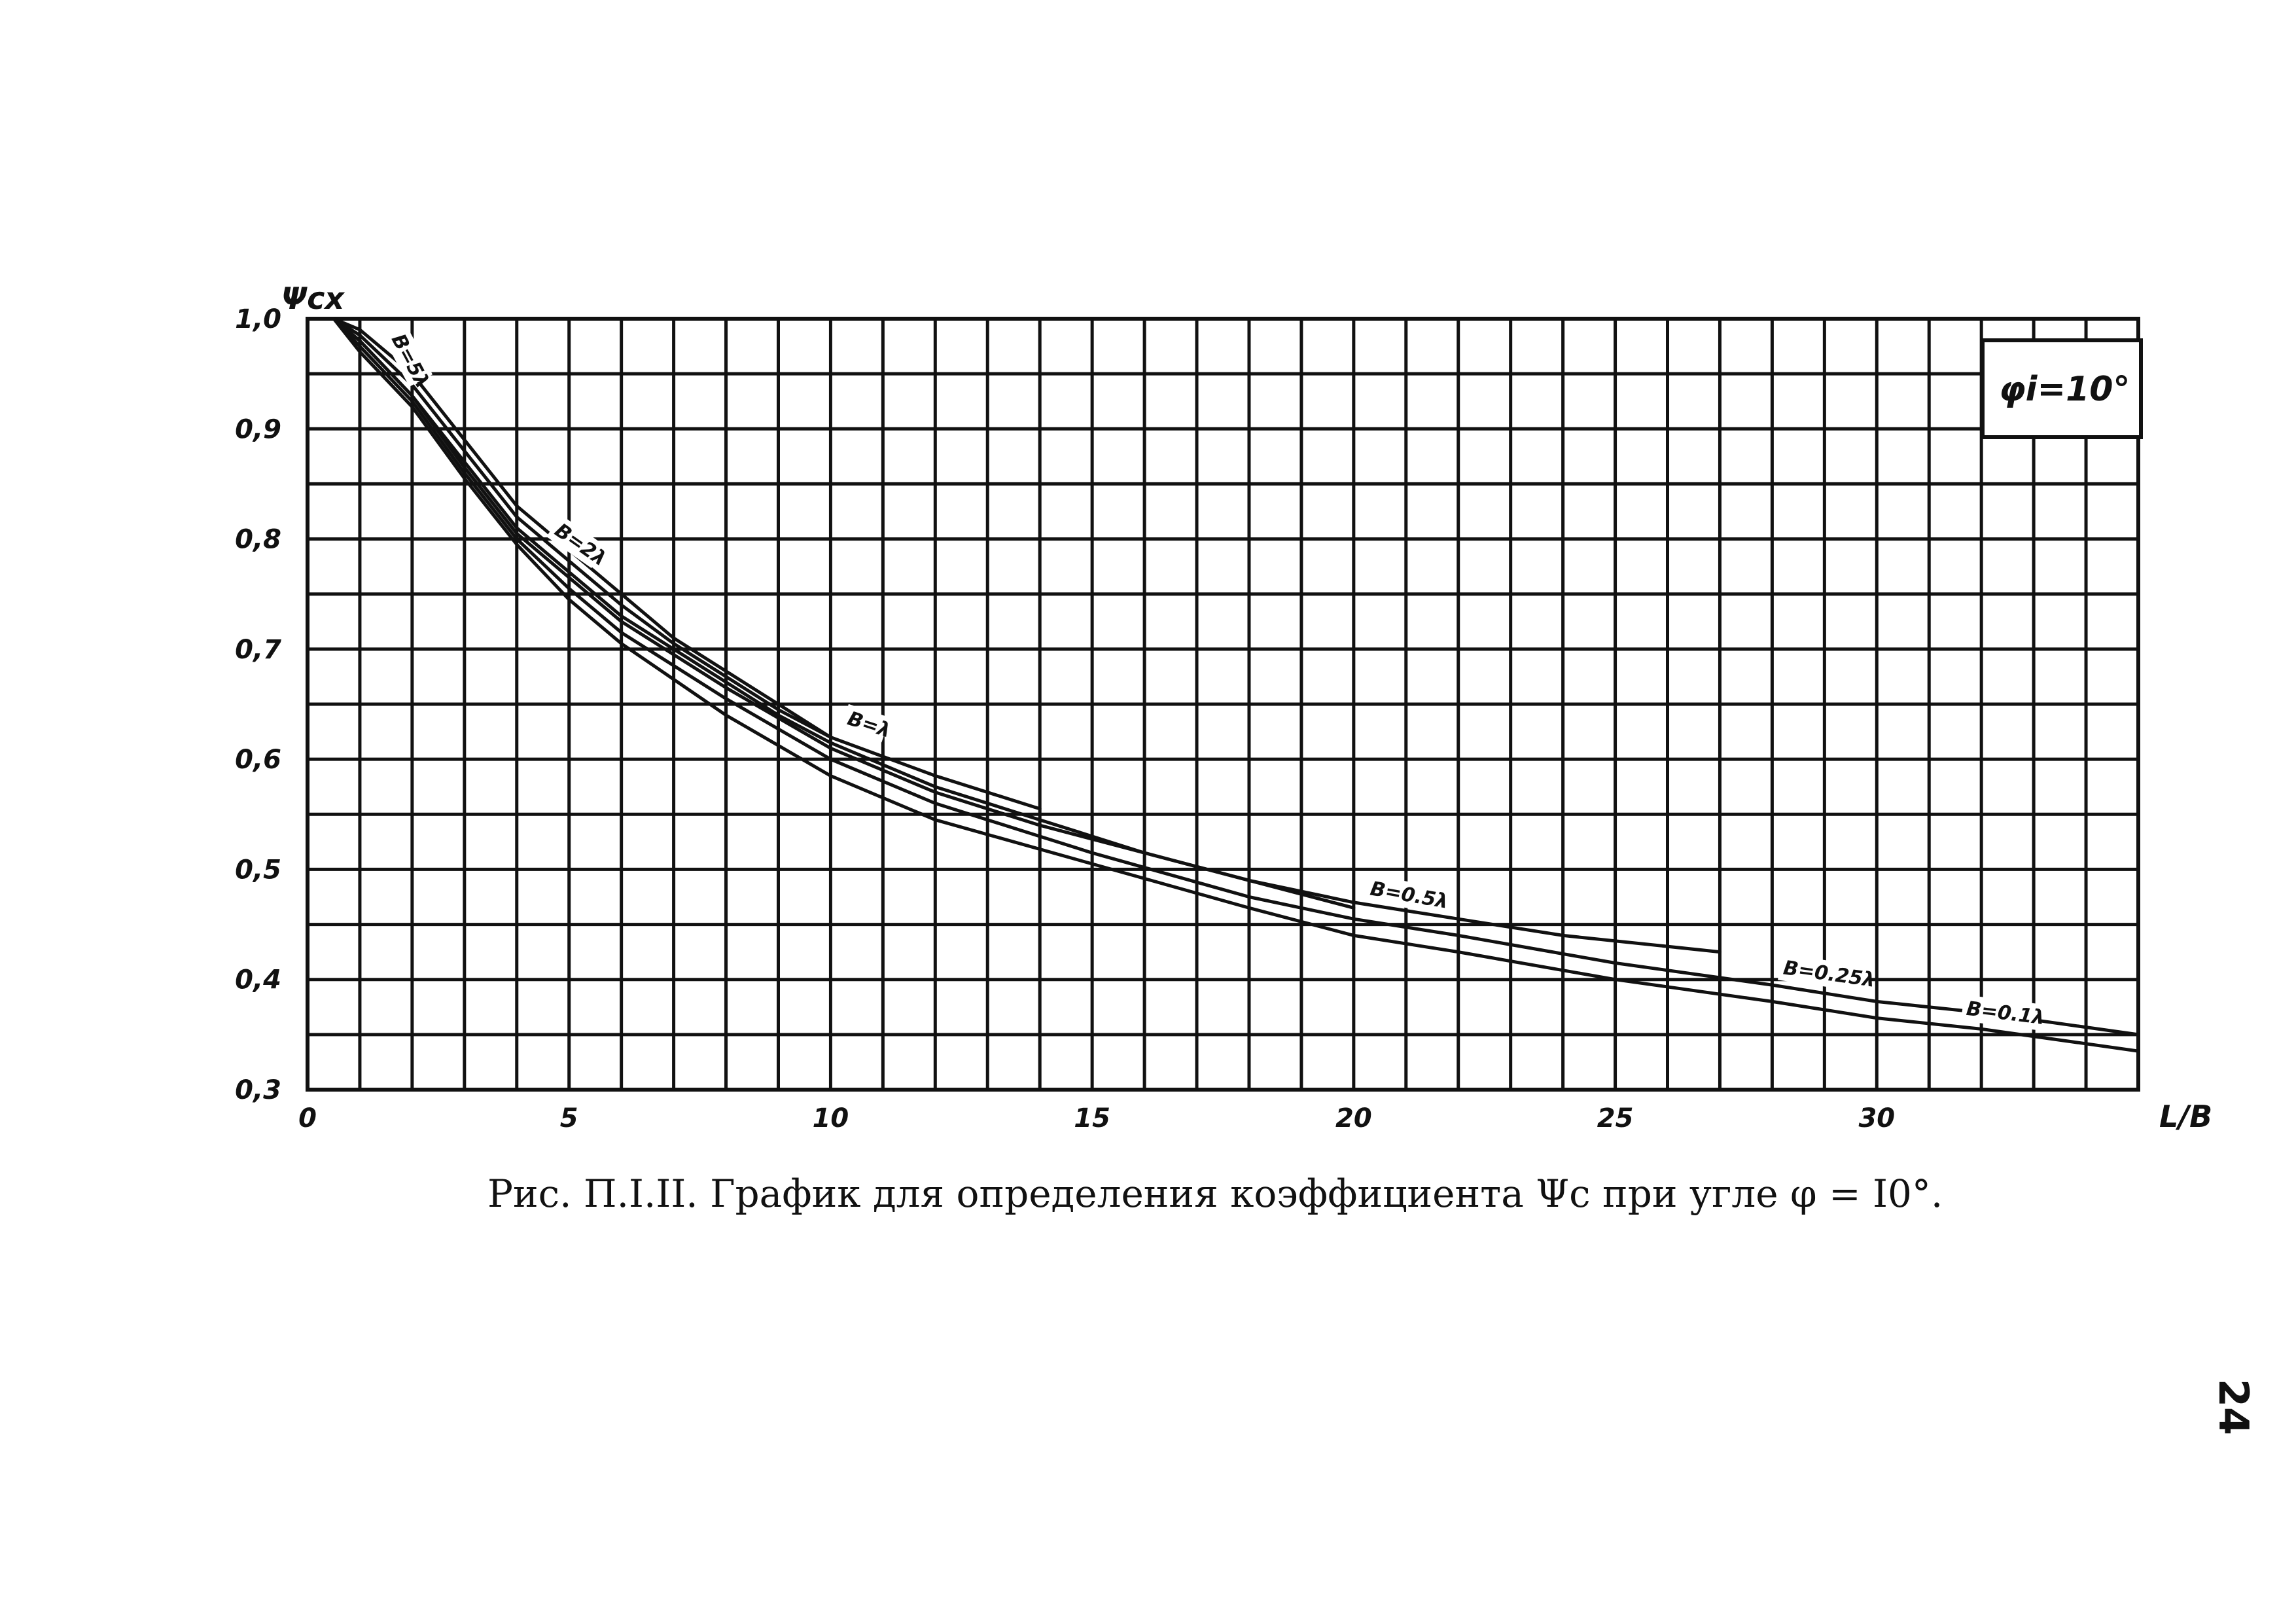 The height and width of the screenshot is (1623, 2296). Describe the element at coordinates (1092, 1118) in the screenshot. I see `x-tick-label: 15` at that location.